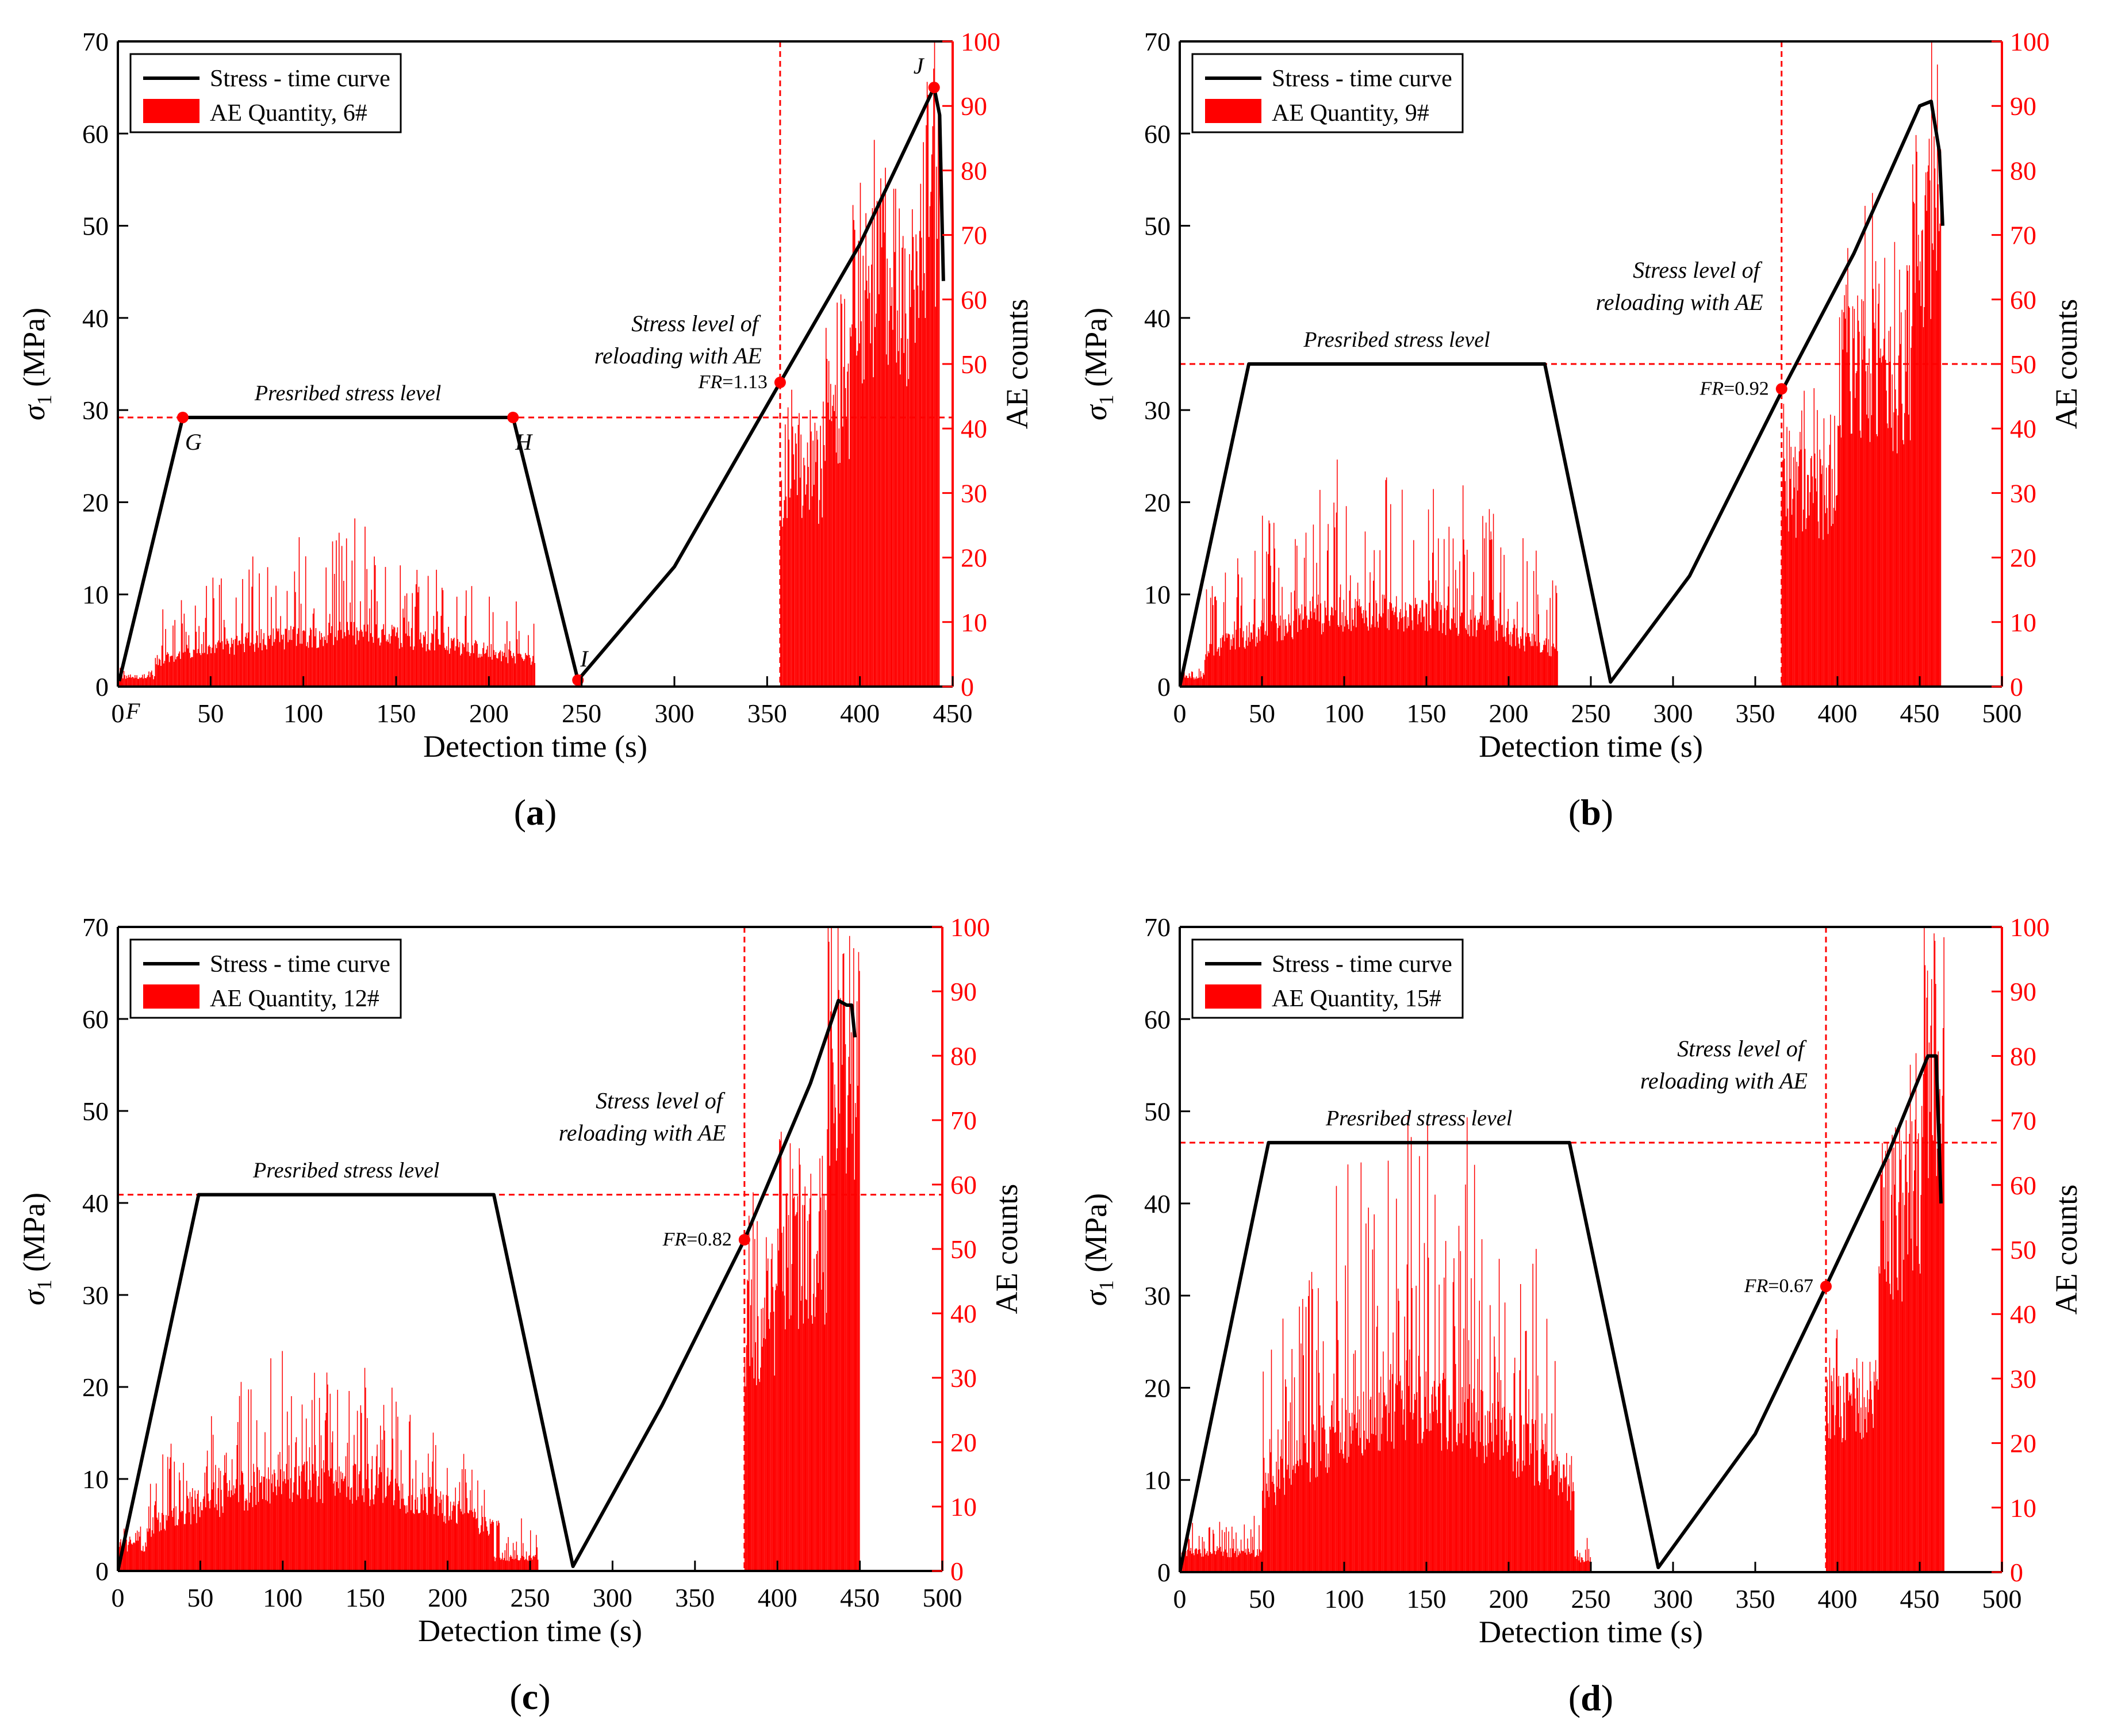 This screenshot has height=1736, width=2110. I want to click on y-tick-label: 40, so click(1158, 318).